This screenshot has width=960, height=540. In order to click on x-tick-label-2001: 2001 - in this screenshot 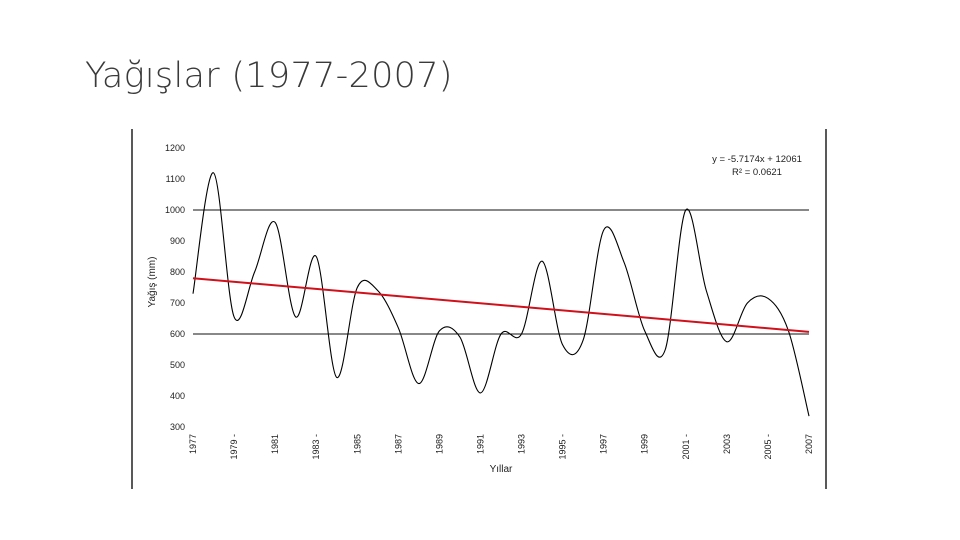, I will do `click(686, 447)`.